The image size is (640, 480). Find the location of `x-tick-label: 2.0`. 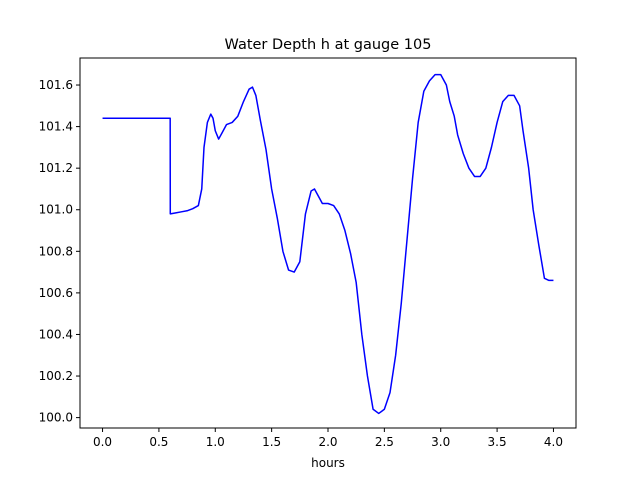

x-tick-label: 2.0 is located at coordinates (327, 442).